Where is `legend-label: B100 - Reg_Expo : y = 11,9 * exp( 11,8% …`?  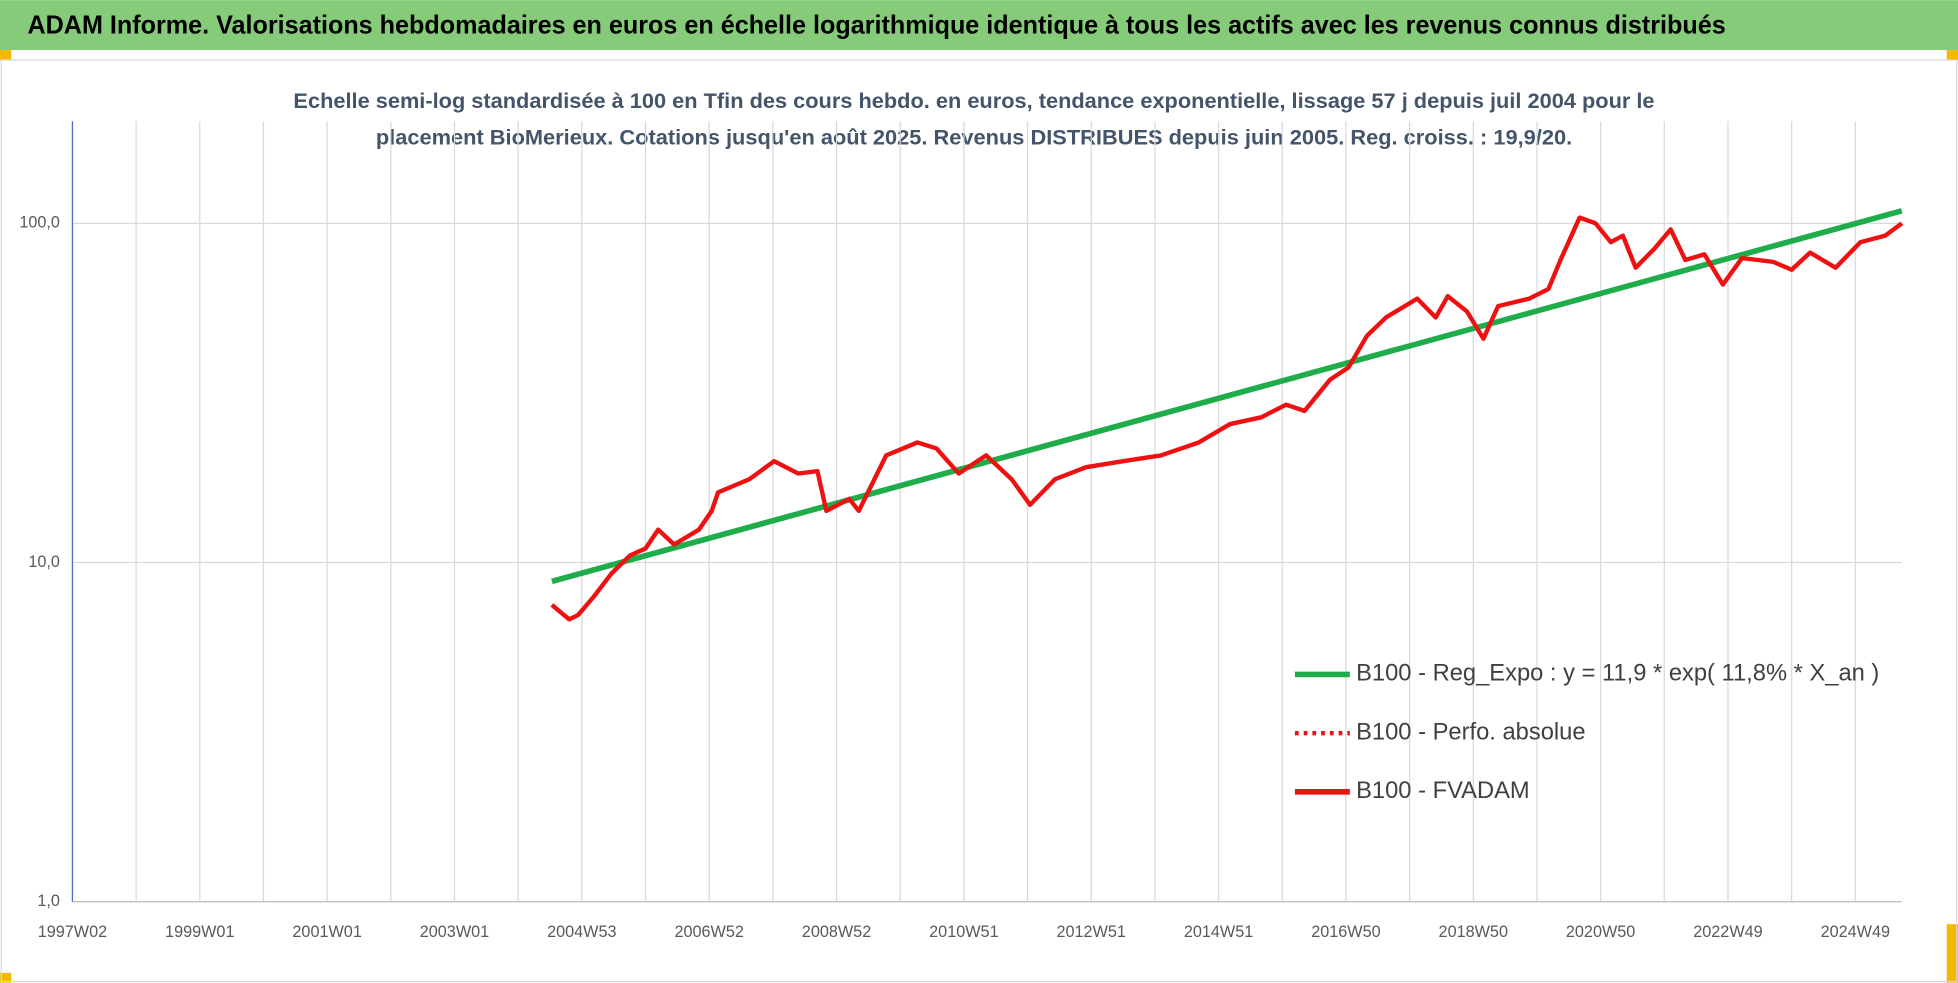 legend-label: B100 - Reg_Expo : y = 11,9 * exp( 11,8% … is located at coordinates (1617, 674).